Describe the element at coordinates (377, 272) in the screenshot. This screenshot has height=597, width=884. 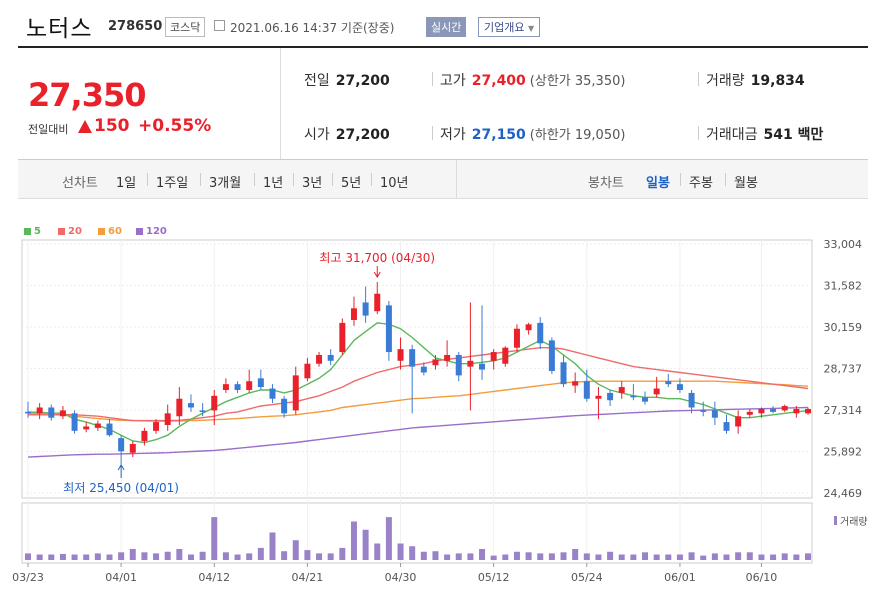
I see `high-arrow-icon` at that location.